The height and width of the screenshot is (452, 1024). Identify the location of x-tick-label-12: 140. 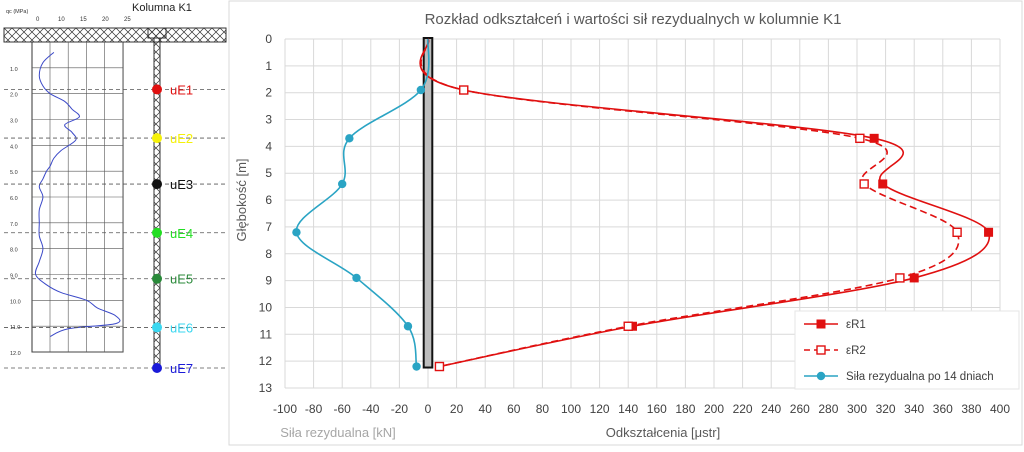
(628, 409).